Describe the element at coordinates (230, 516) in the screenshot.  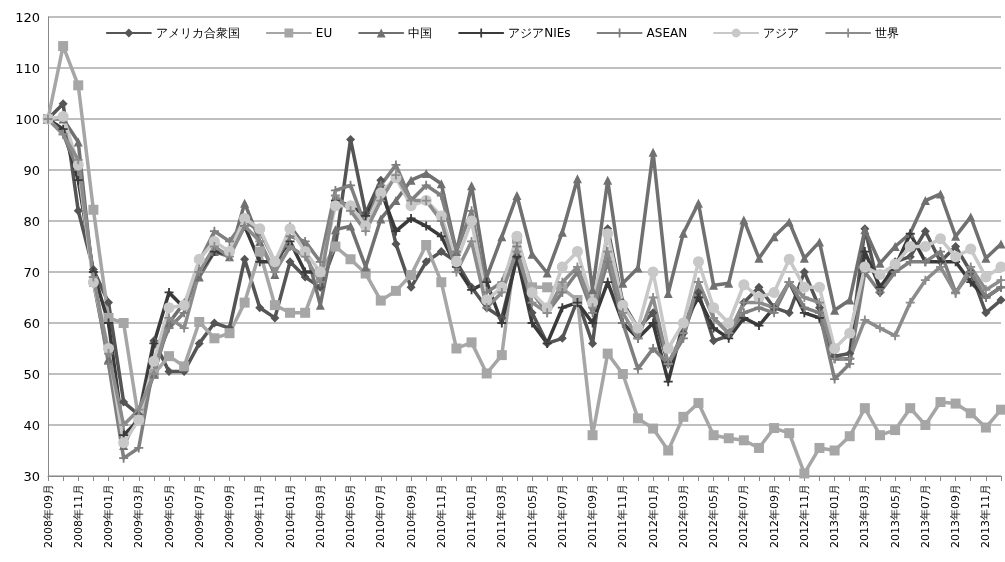
I see `x-tick-label: 2009年09月` at that location.